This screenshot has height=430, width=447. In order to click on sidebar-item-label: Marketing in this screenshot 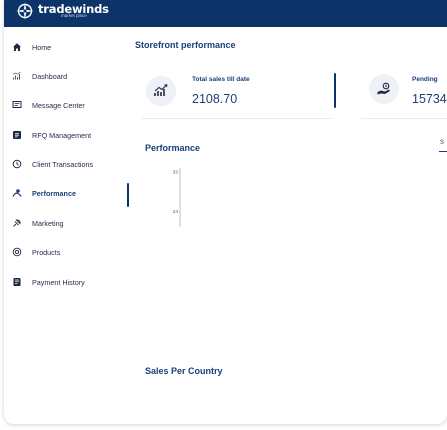, I will do `click(48, 223)`.